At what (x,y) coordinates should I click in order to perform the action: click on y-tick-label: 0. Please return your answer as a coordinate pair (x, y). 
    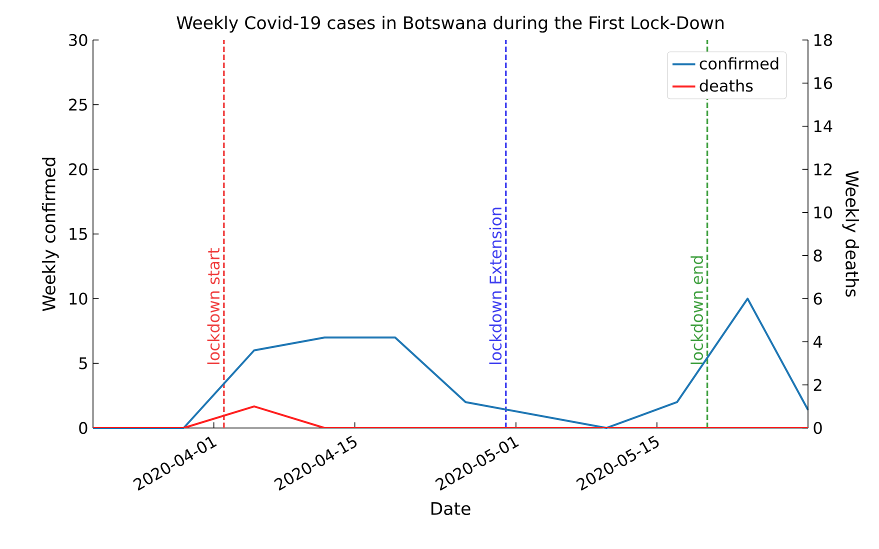
    Looking at the image, I should click on (83, 428).